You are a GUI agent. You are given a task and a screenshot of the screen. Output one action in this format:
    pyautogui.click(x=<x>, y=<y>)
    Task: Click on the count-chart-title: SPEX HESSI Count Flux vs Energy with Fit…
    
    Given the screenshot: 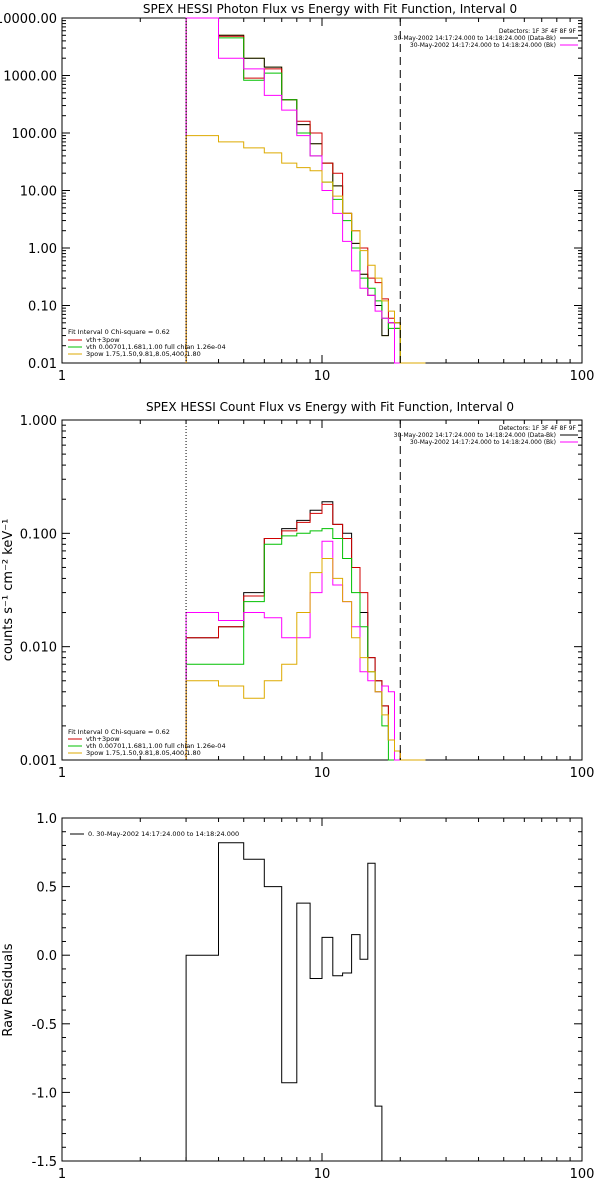 What is the action you would take?
    pyautogui.click(x=330, y=407)
    